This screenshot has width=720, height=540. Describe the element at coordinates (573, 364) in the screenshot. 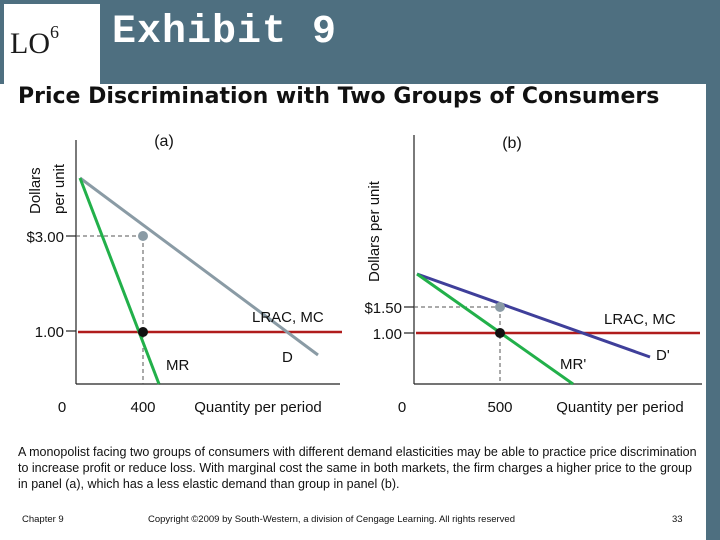

I see `panel-b-mr-label: MR'` at that location.